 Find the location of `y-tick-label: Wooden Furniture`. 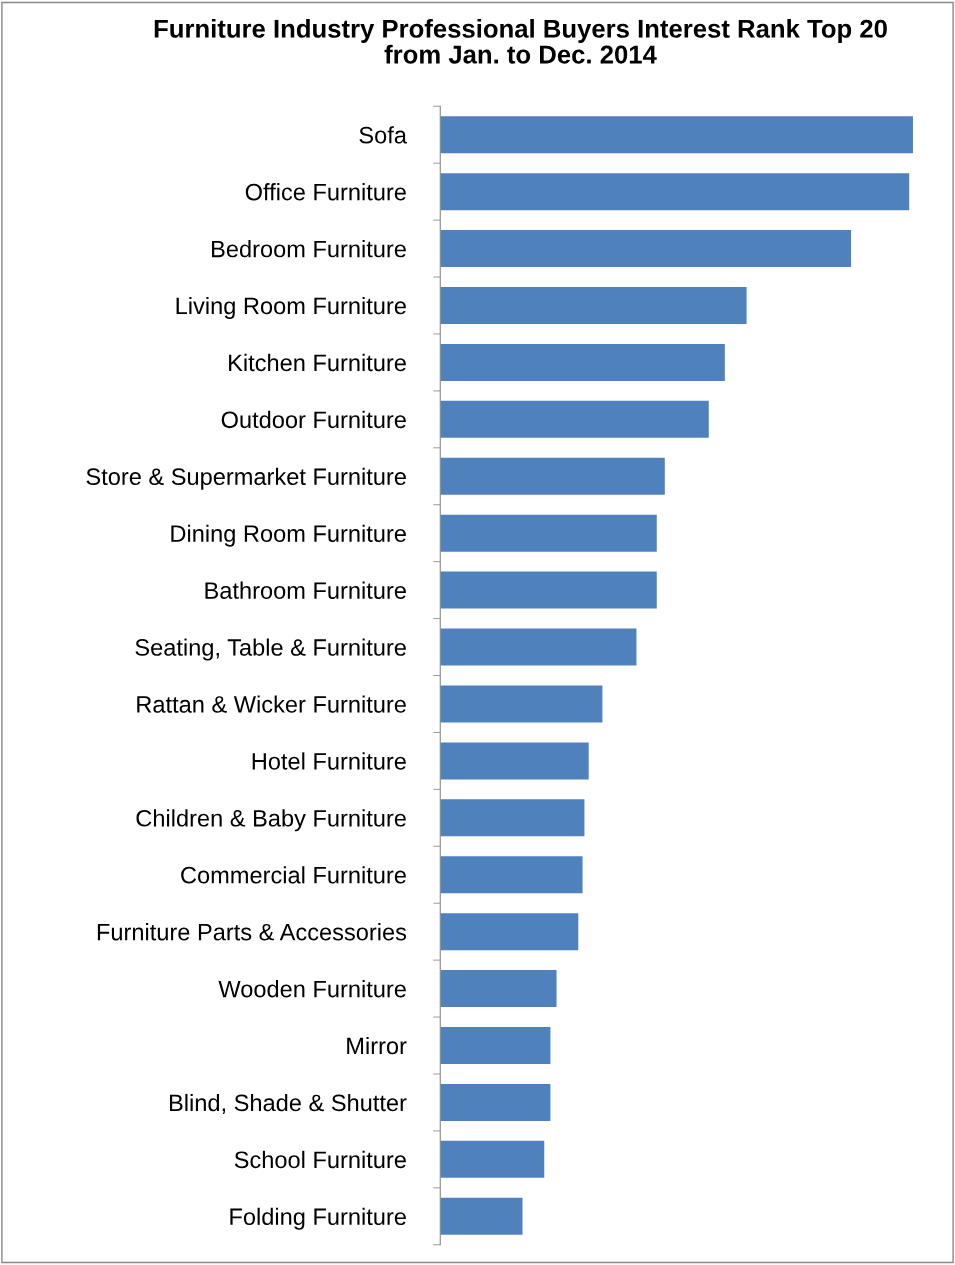

y-tick-label: Wooden Furniture is located at coordinates (312, 989).